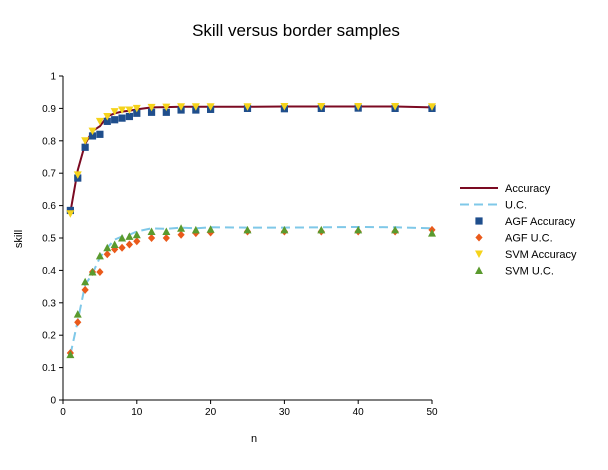  Describe the element at coordinates (479, 270) in the screenshot. I see `legend-swatch-svm-u-c` at that location.